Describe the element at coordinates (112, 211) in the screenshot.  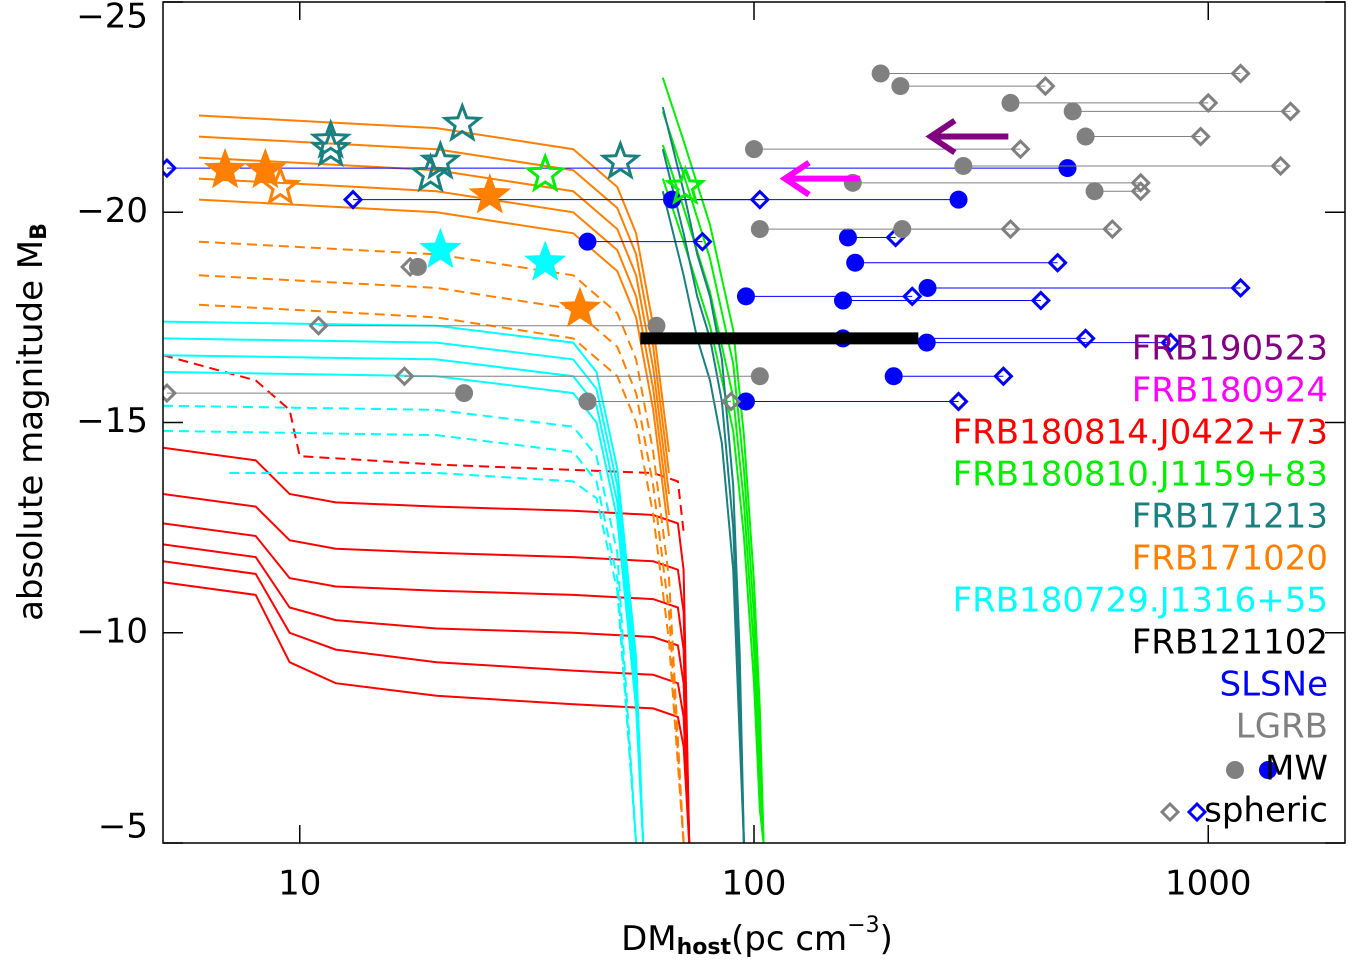
I see `y-tick-label: −20` at that location.